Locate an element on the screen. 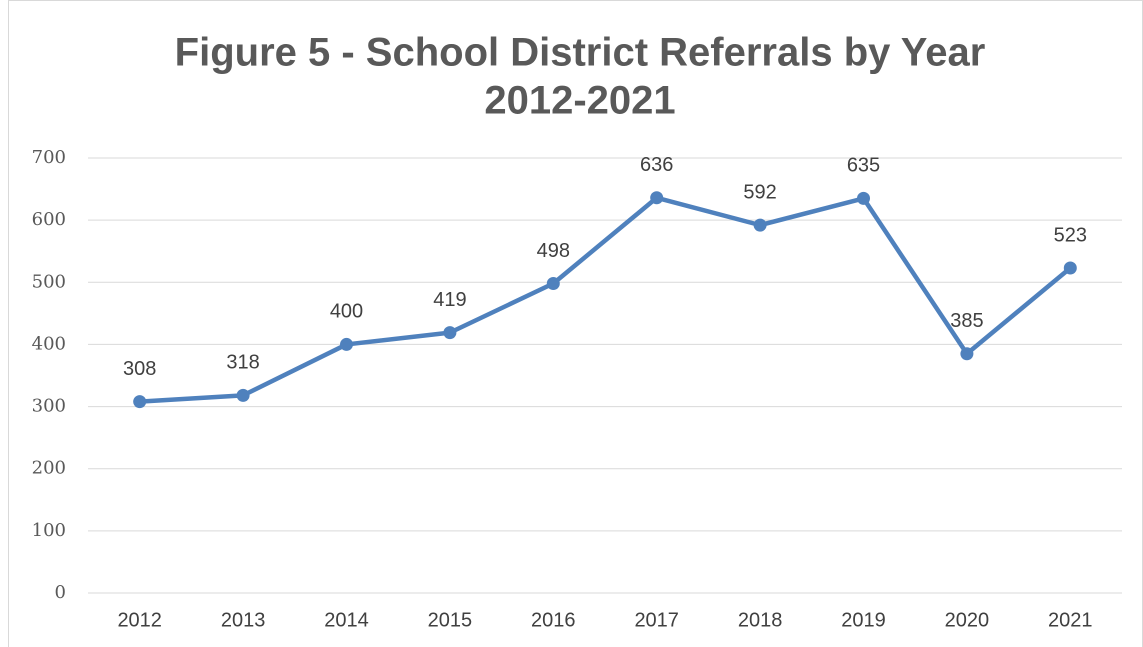 This screenshot has height=647, width=1143. data-label: 308 is located at coordinates (139, 369).